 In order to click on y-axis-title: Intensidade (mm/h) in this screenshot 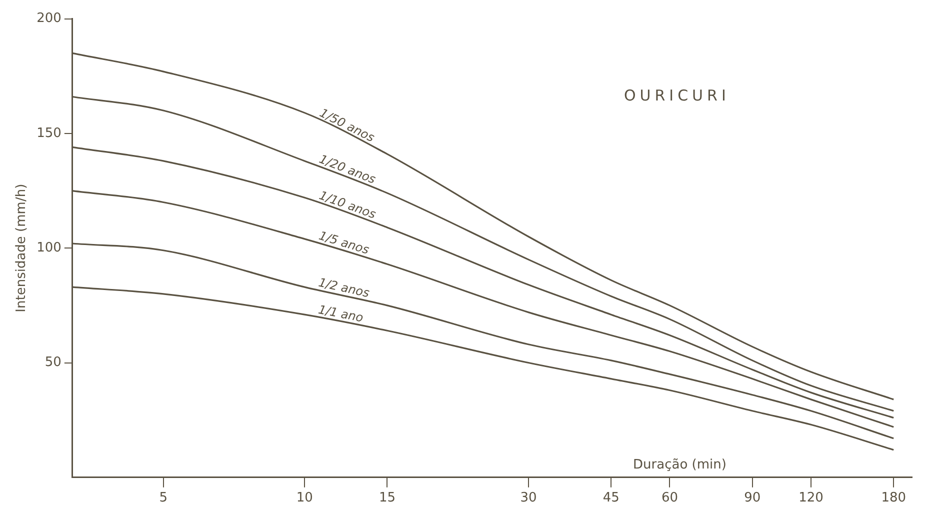, I will do `click(22, 248)`.